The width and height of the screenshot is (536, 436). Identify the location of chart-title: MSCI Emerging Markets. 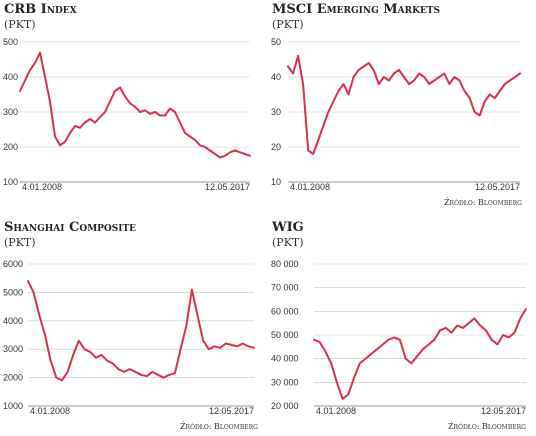
(356, 9).